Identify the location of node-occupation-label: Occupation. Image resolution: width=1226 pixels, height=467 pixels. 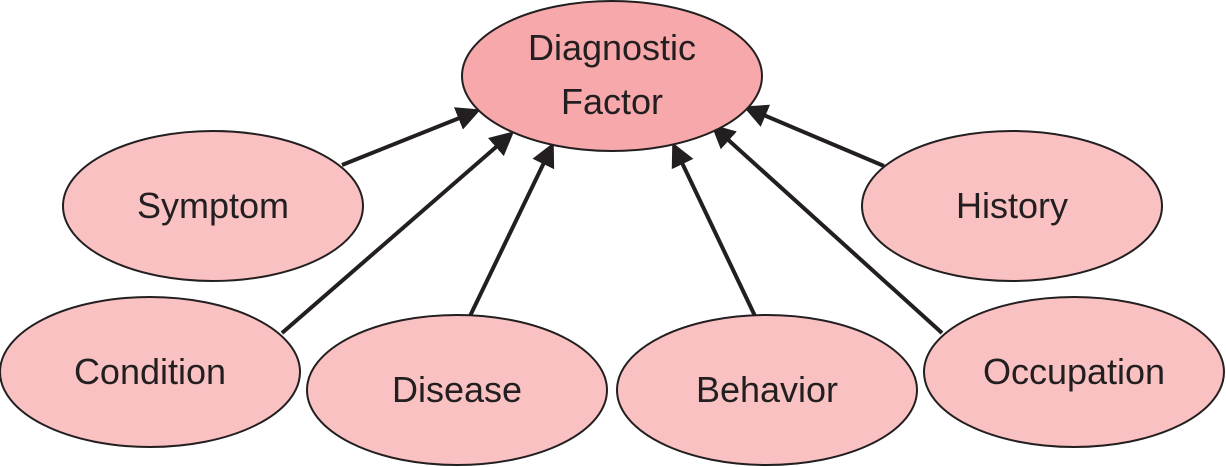
(1074, 371).